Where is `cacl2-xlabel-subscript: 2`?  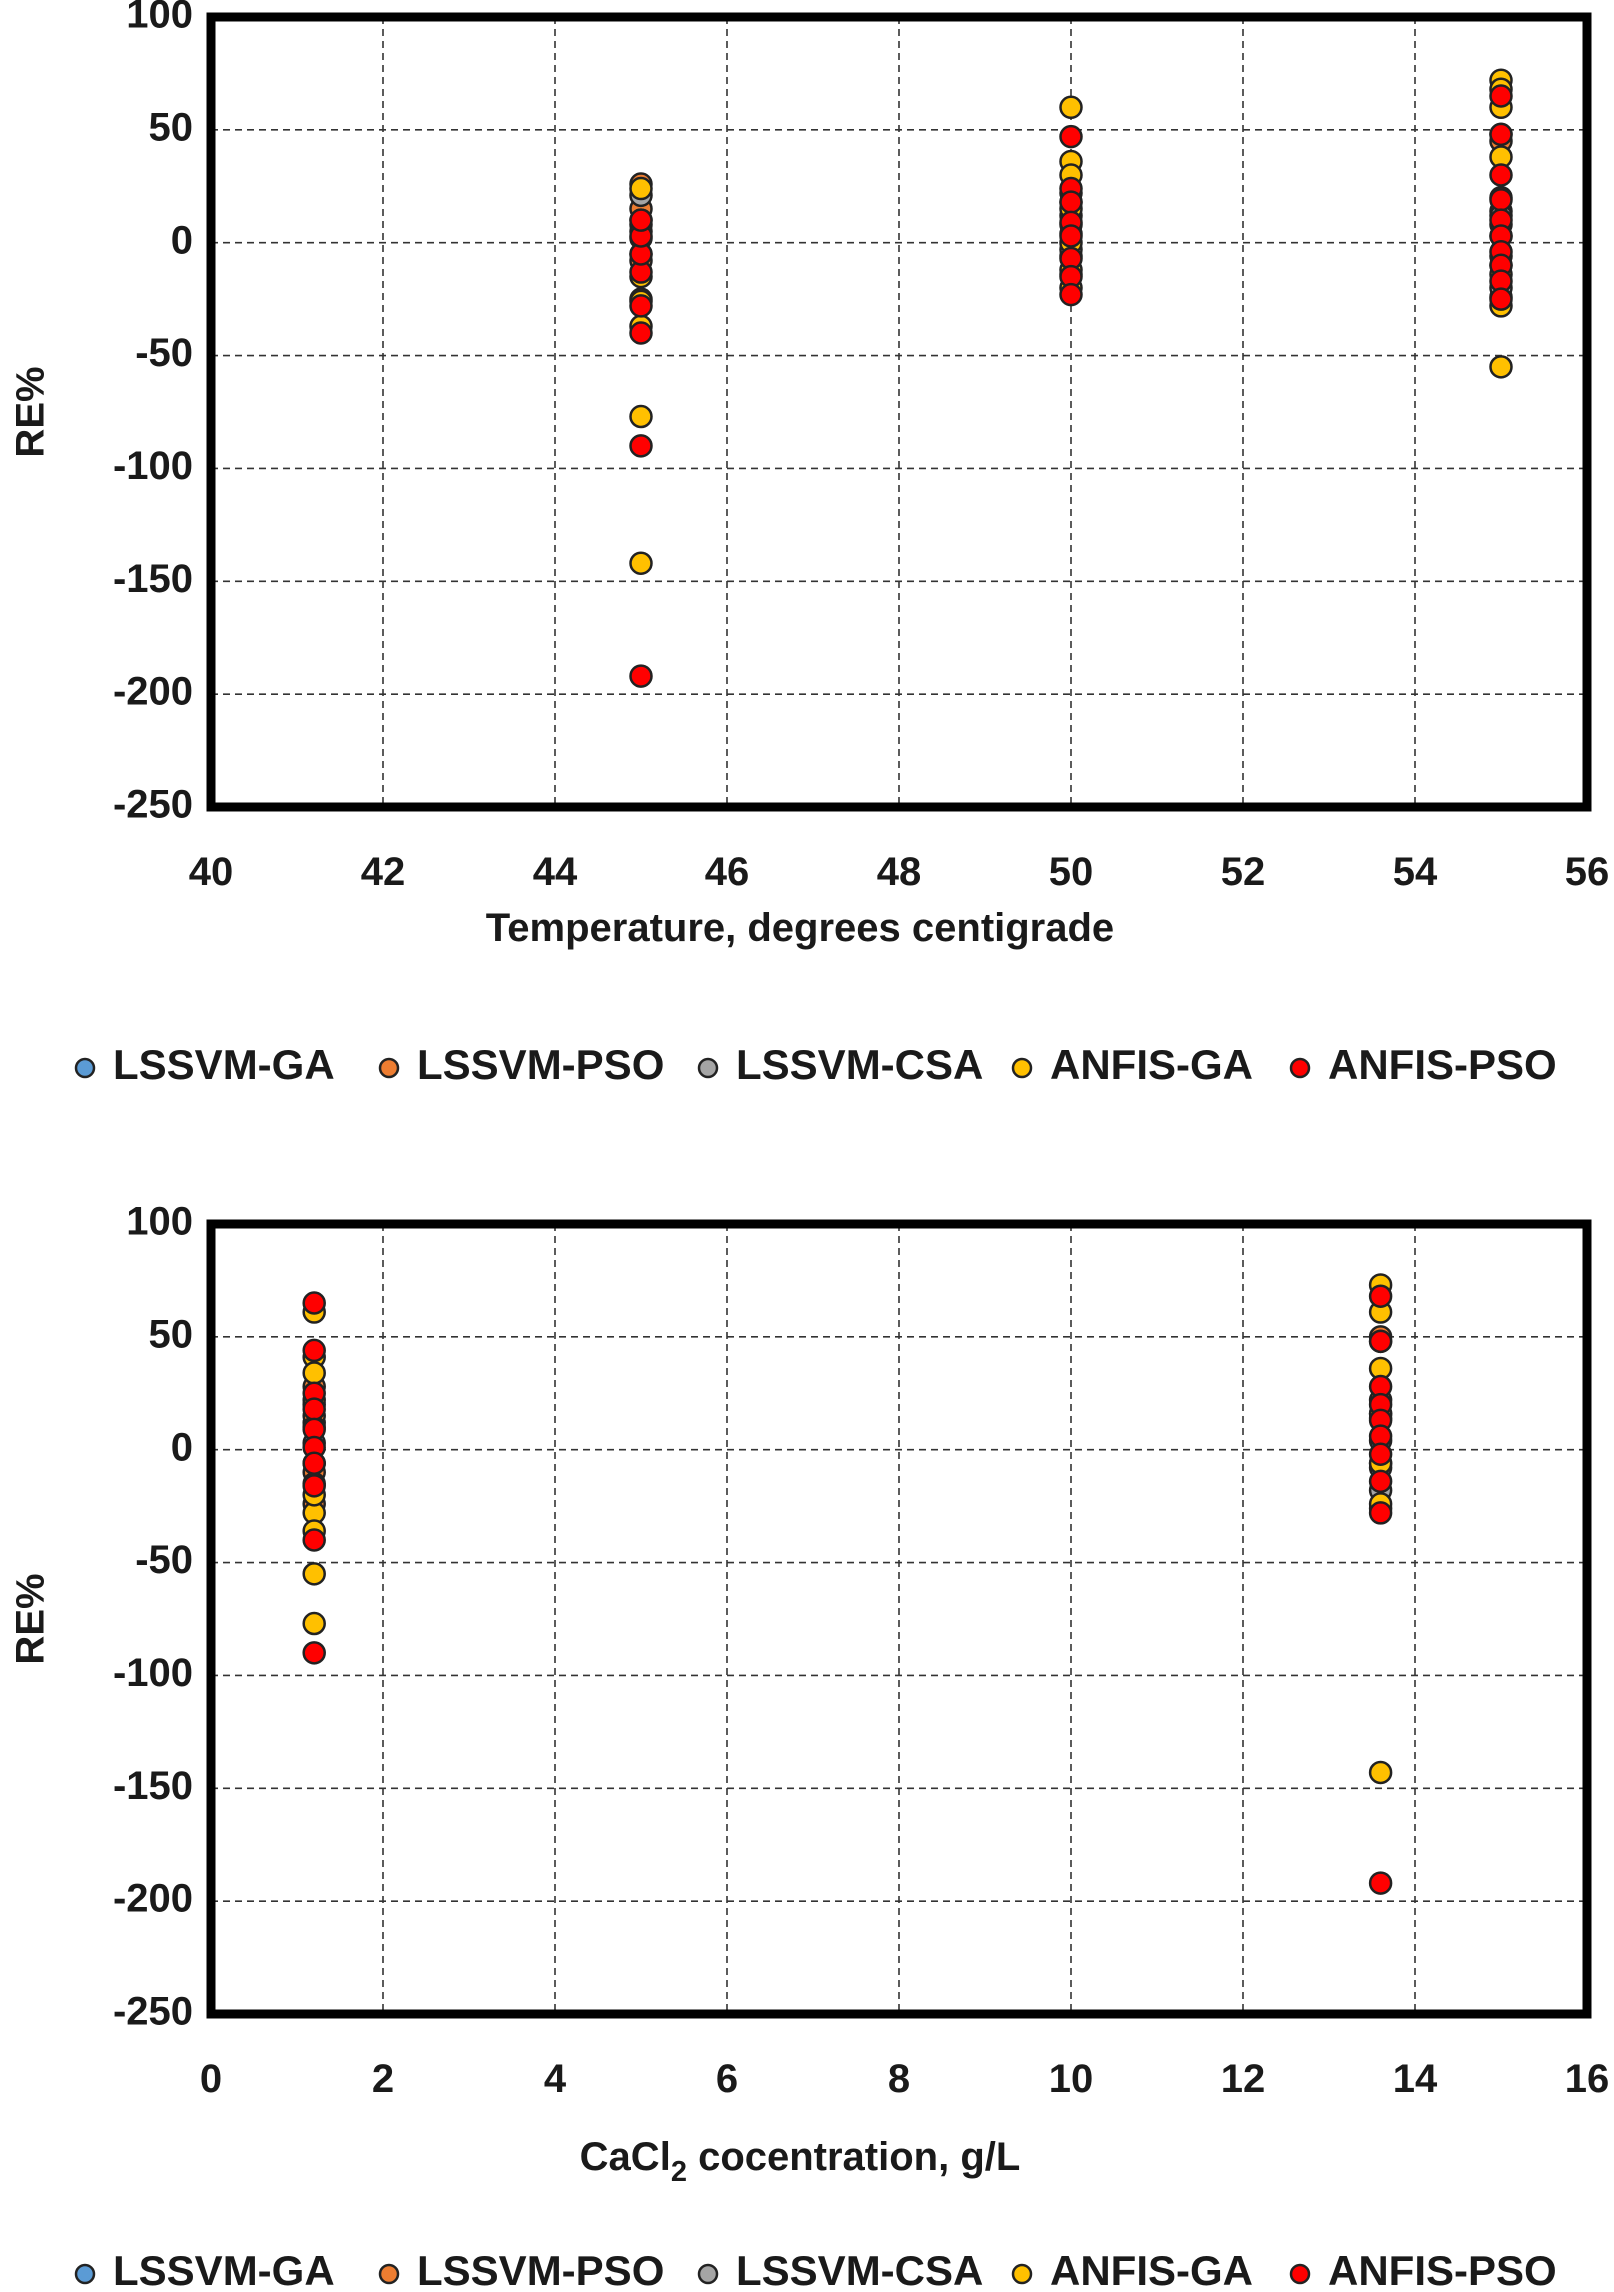
cacl2-xlabel-subscript: 2 is located at coordinates (679, 2172).